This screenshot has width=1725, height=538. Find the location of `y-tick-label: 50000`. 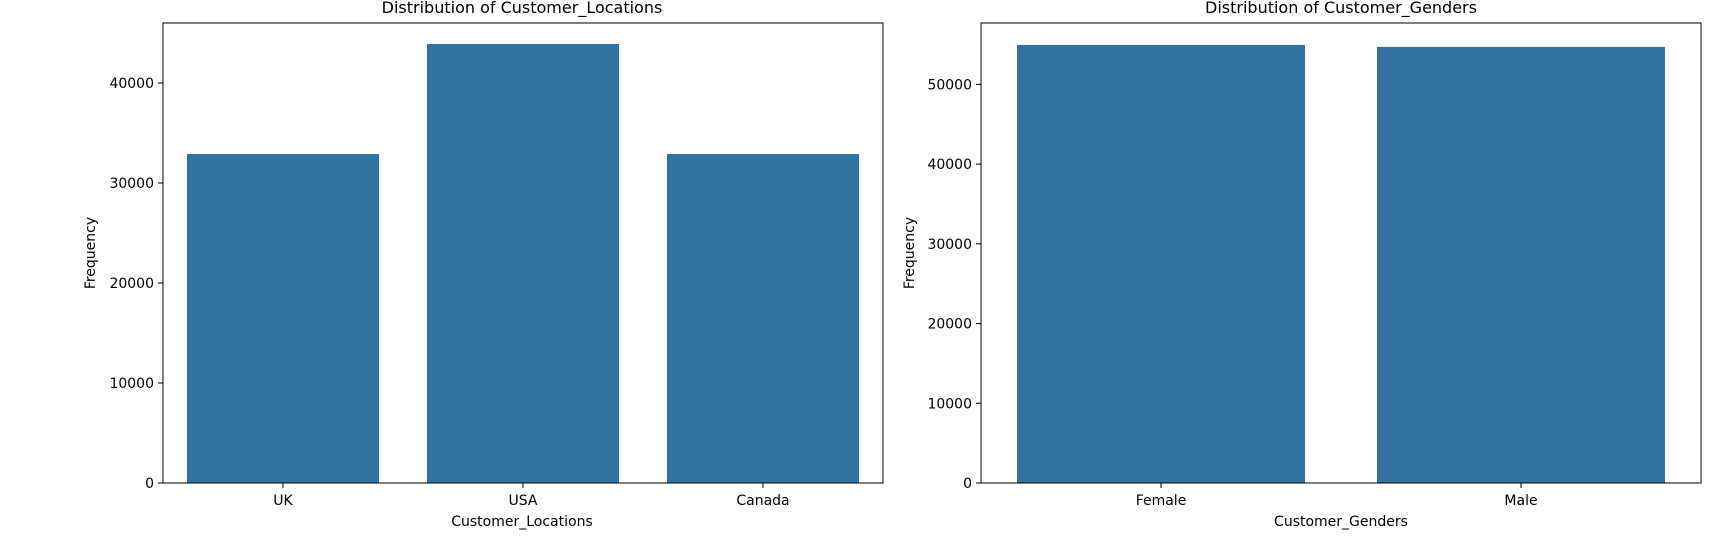

y-tick-label: 50000 is located at coordinates (949, 85).